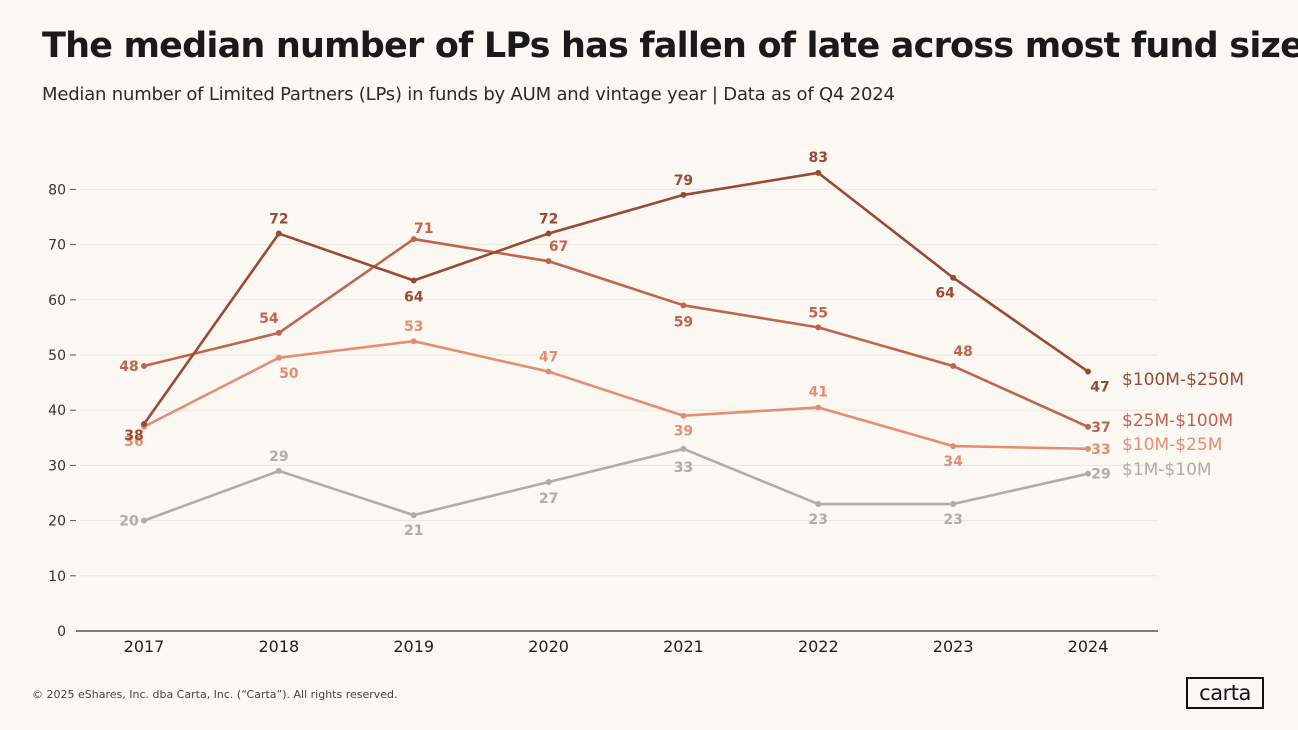 The height and width of the screenshot is (730, 1298). Describe the element at coordinates (683, 322) in the screenshot. I see `data-label-s2-2021: 59` at that location.